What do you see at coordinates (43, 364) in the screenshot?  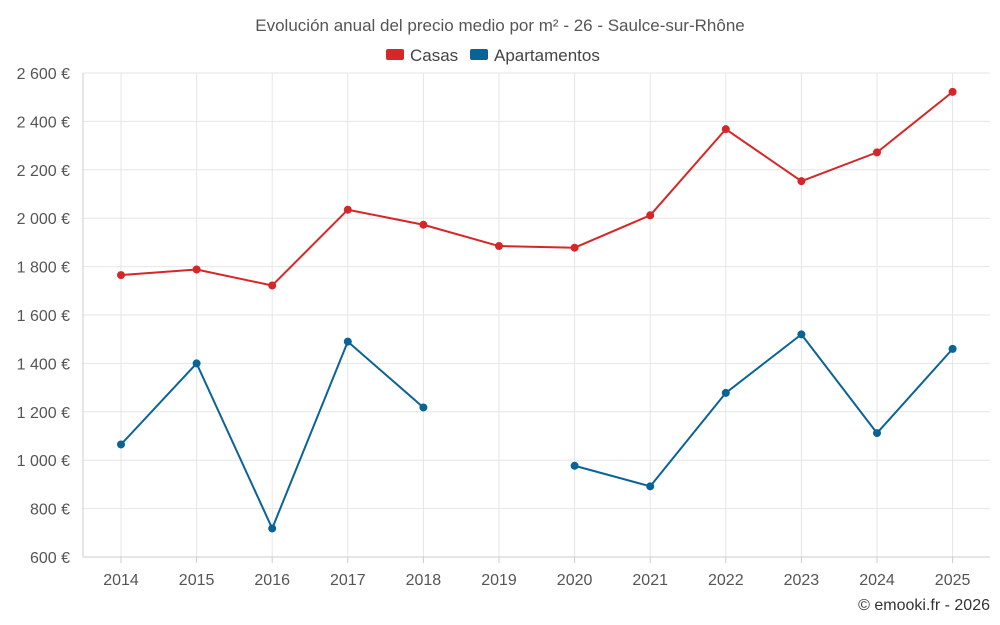 I see `y-tick-label: 1 400 €` at bounding box center [43, 364].